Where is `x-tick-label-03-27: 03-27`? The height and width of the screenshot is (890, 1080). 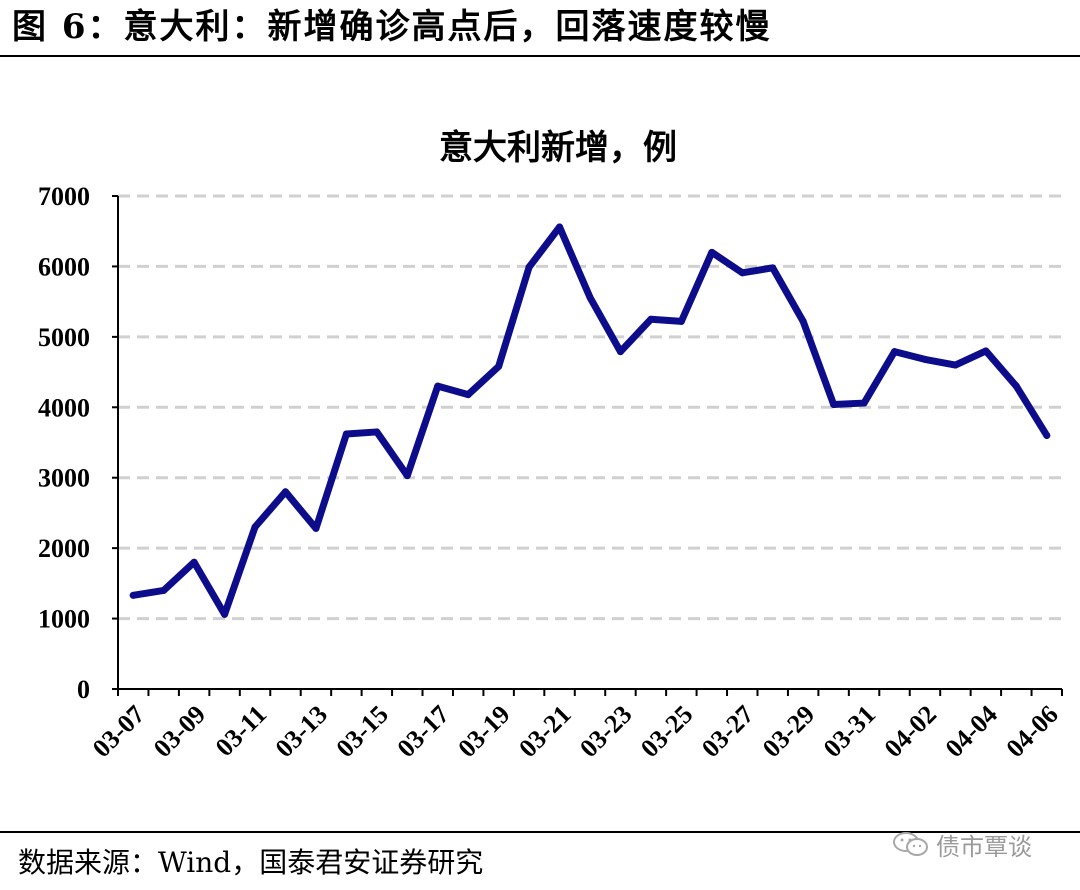 x-tick-label-03-27: 03-27 is located at coordinates (727, 731).